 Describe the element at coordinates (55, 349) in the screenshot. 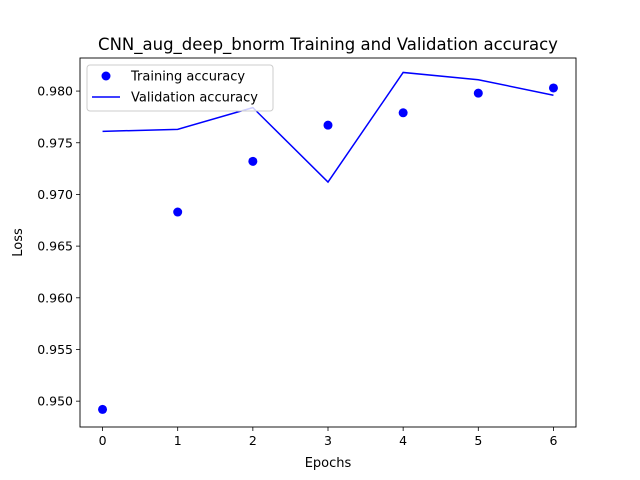

I see `y-tick-label: 0.955` at that location.